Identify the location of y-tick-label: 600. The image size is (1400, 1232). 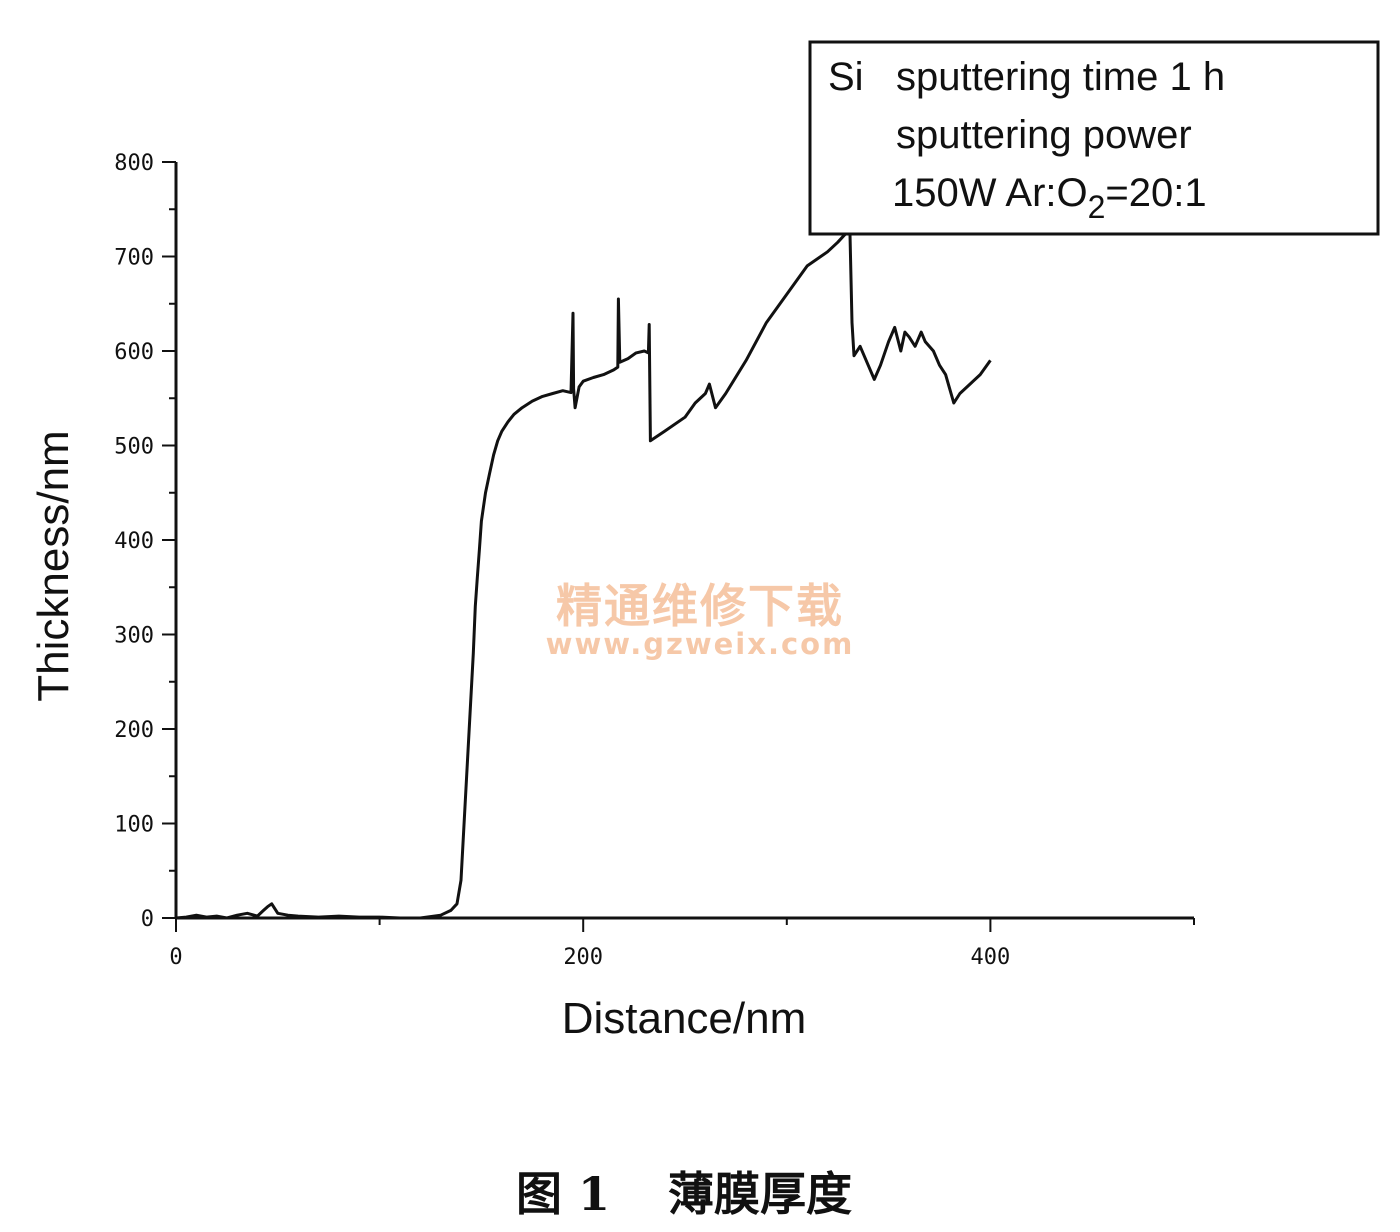
(134, 352).